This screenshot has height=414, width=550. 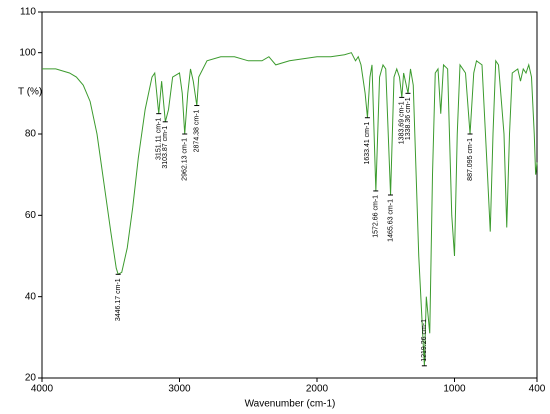 I want to click on y-tick-label: 110, so click(x=28, y=12).